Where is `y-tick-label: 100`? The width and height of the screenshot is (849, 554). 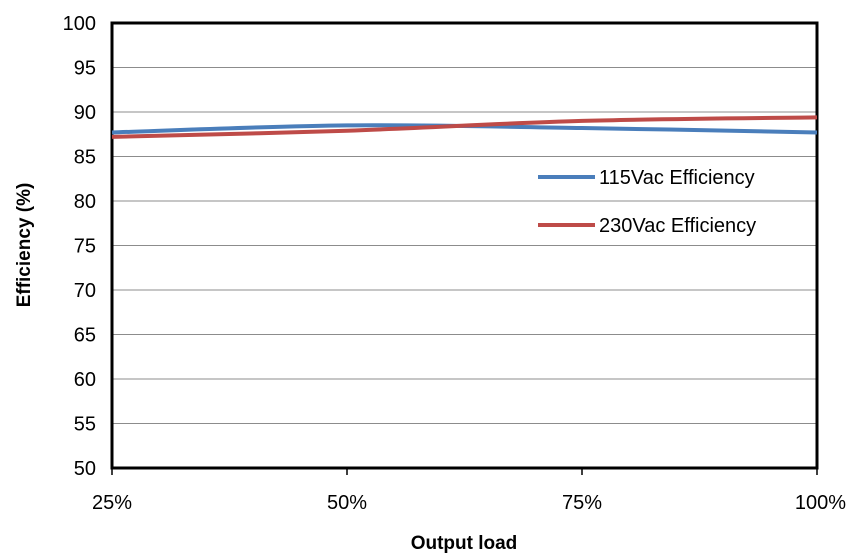 y-tick-label: 100 is located at coordinates (79, 24).